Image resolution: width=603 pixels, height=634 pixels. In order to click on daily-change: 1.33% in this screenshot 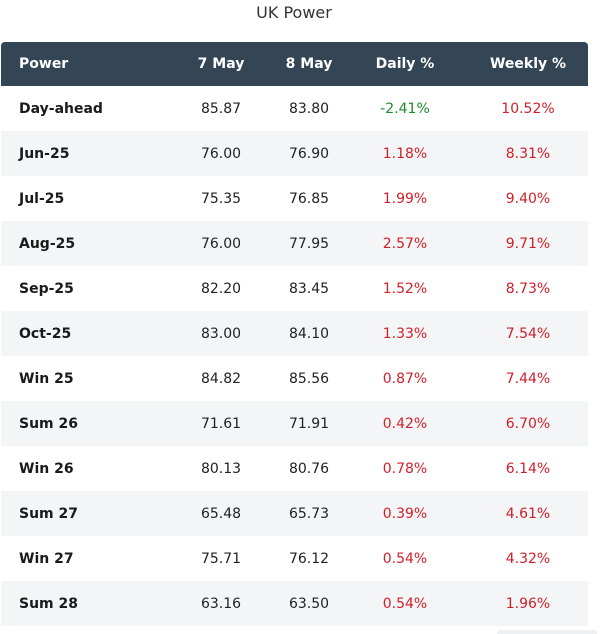, I will do `click(405, 333)`.